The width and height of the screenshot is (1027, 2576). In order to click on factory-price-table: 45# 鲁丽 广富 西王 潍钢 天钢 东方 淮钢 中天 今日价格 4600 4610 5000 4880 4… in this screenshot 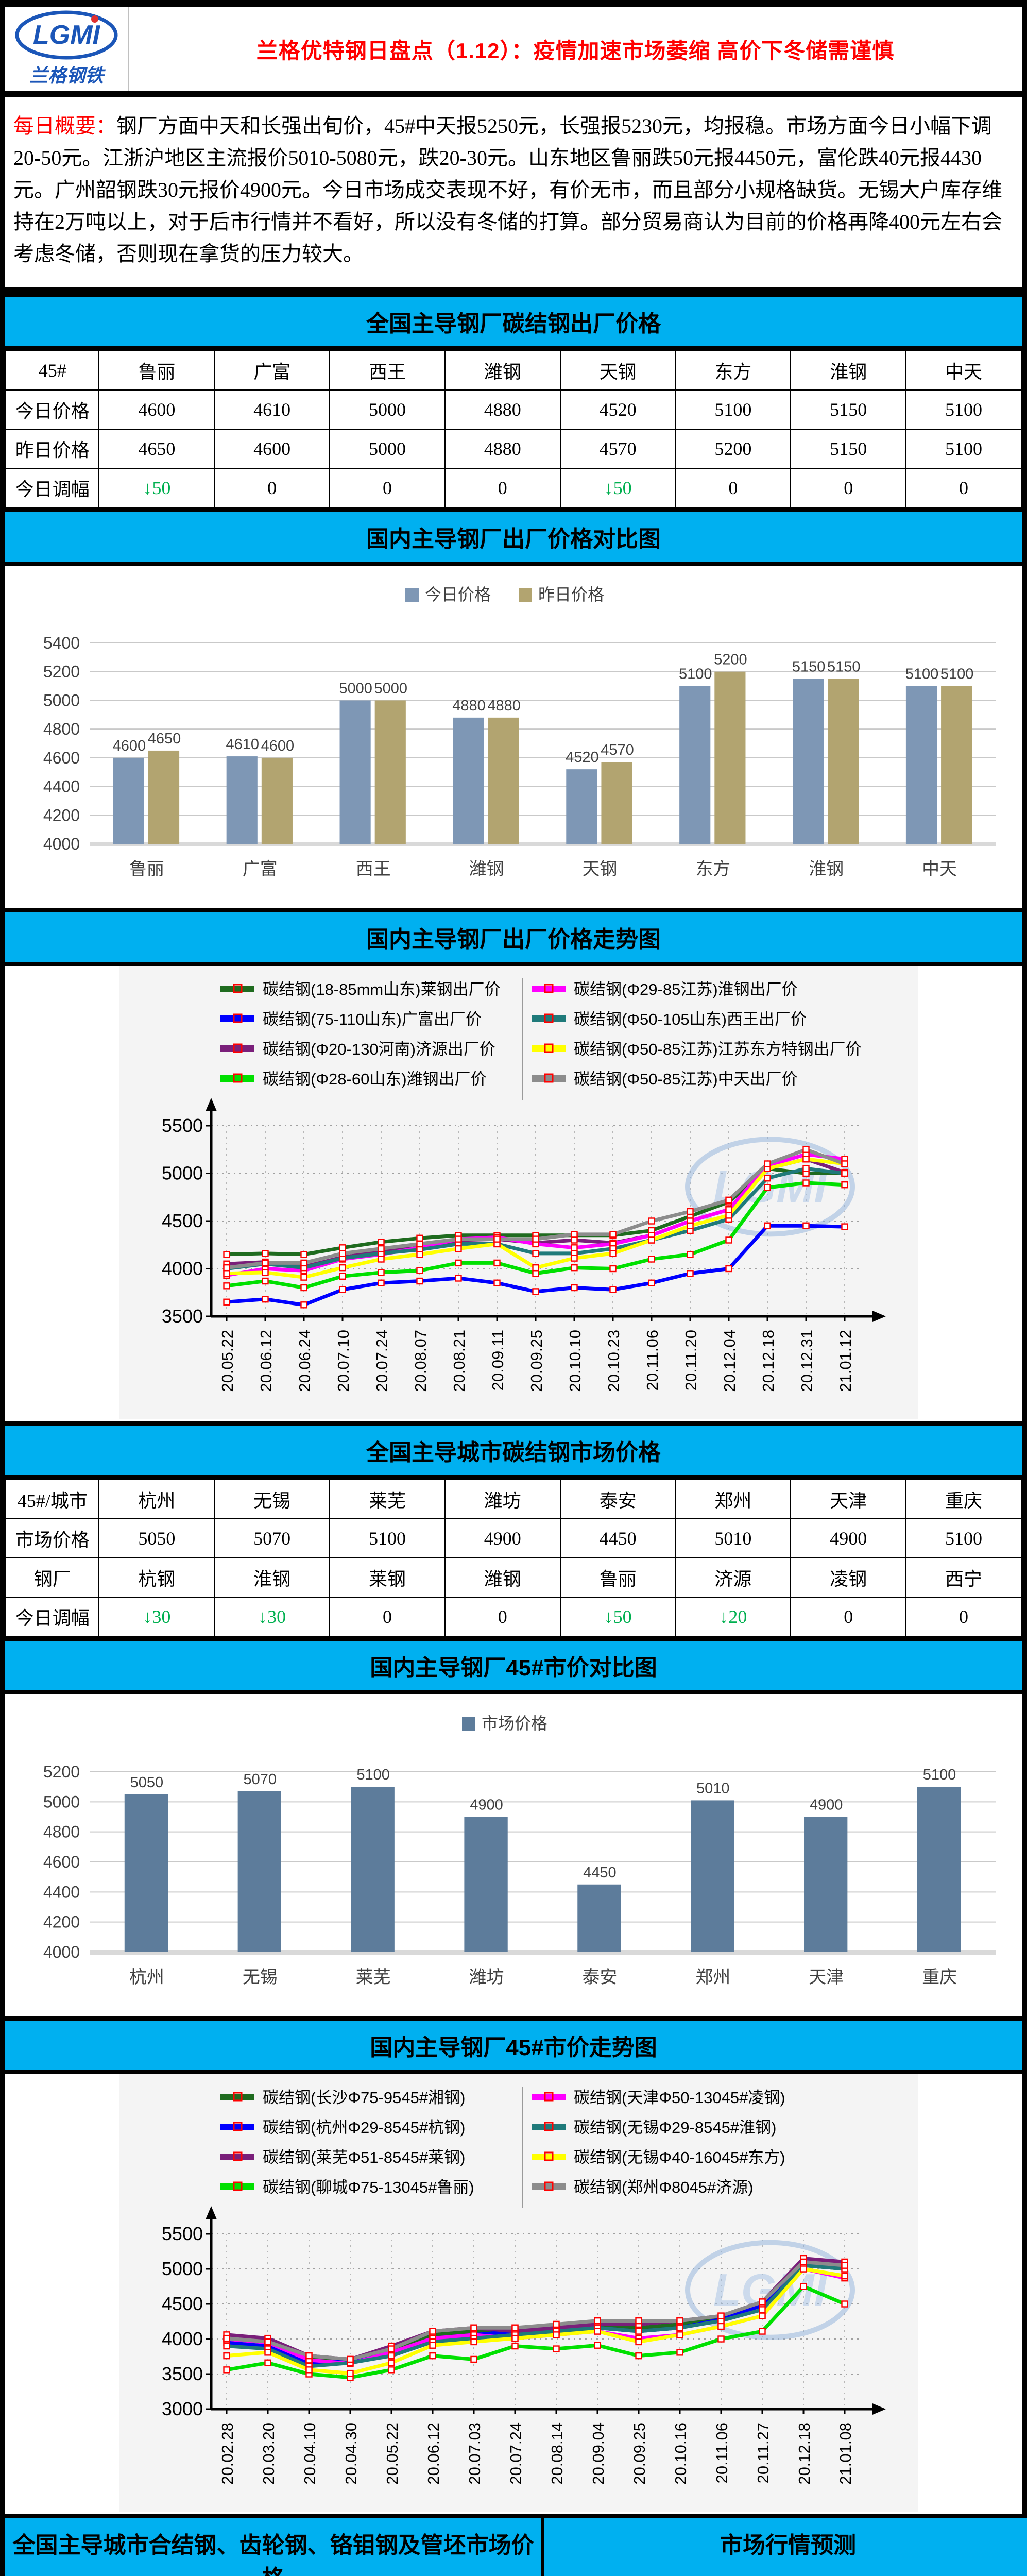, I will do `click(513, 429)`.